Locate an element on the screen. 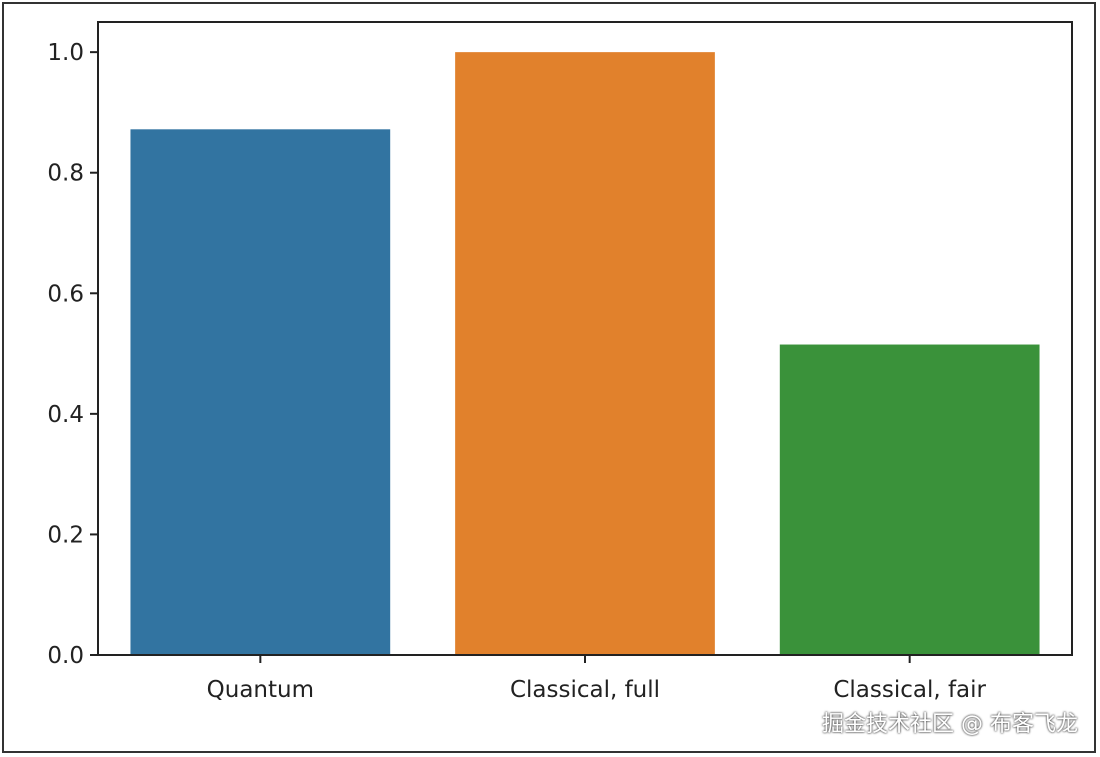 Image resolution: width=1100 pixels, height=757 pixels. y-tick-label-1: 0.2 is located at coordinates (65, 535).